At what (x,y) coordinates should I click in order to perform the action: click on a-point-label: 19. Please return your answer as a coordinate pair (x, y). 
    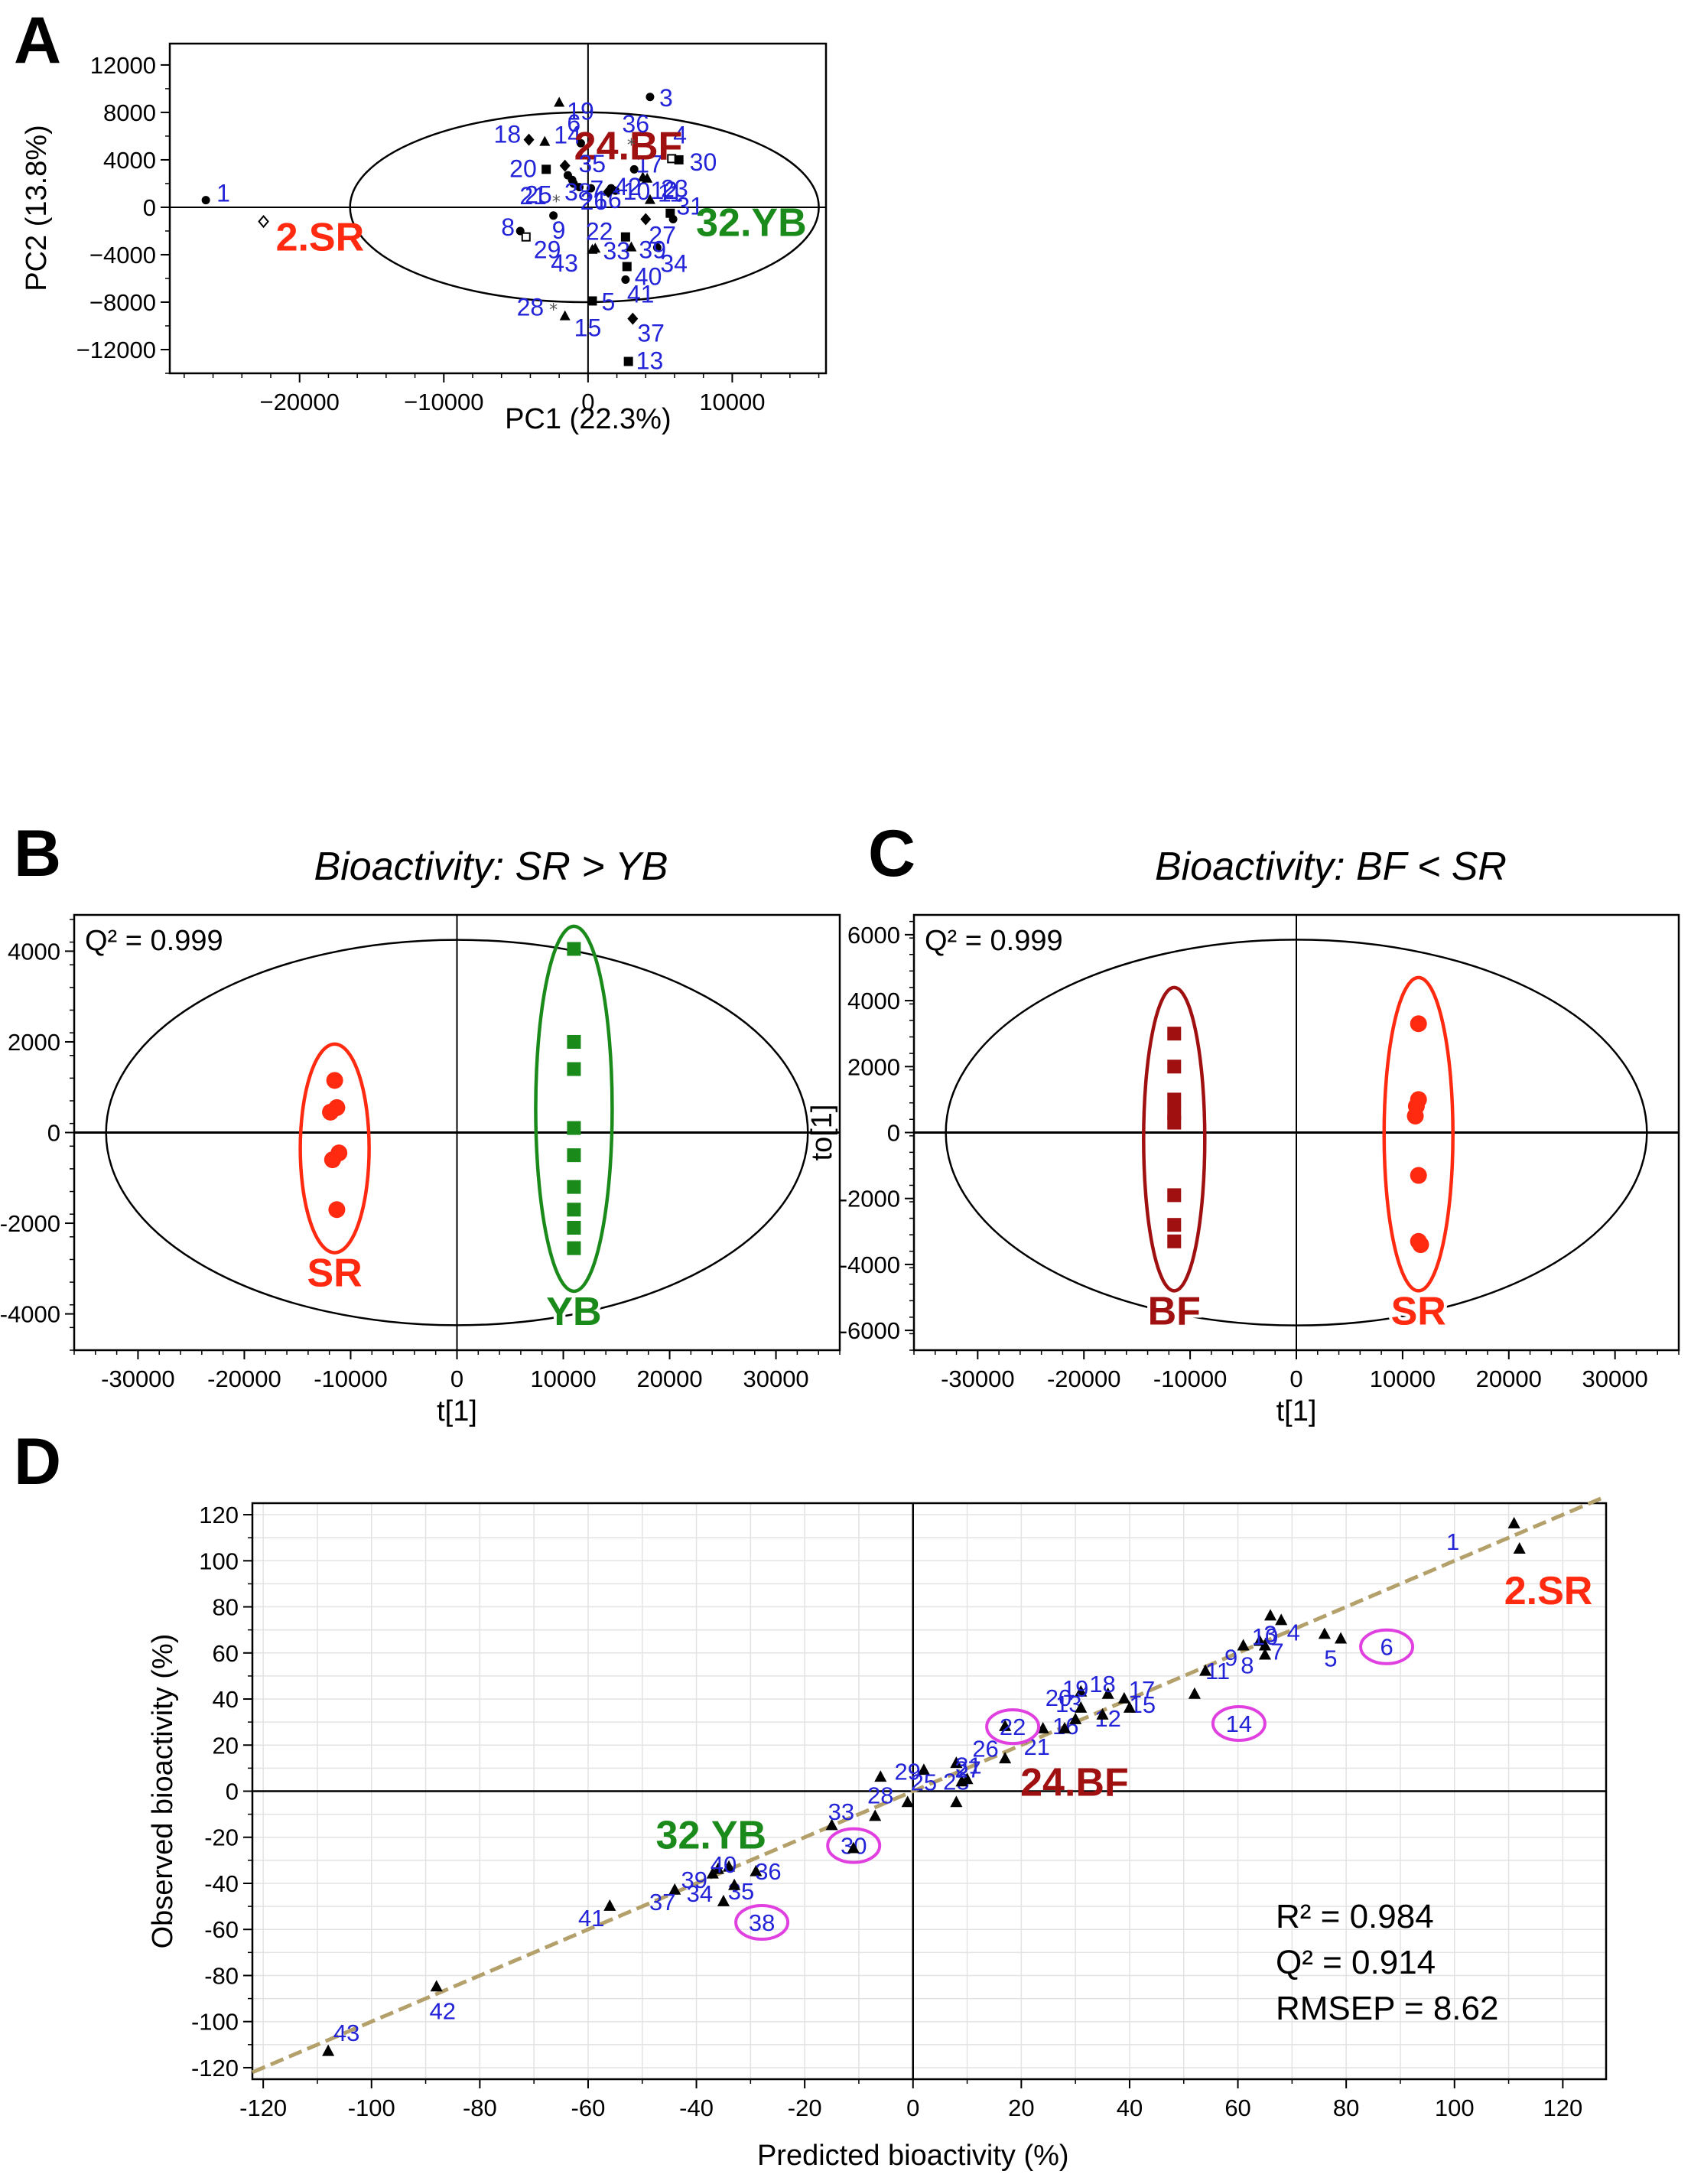
    Looking at the image, I should click on (580, 111).